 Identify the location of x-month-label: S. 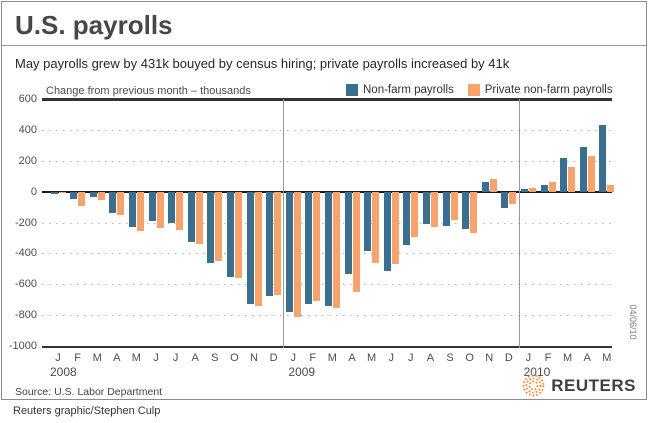
(215, 358).